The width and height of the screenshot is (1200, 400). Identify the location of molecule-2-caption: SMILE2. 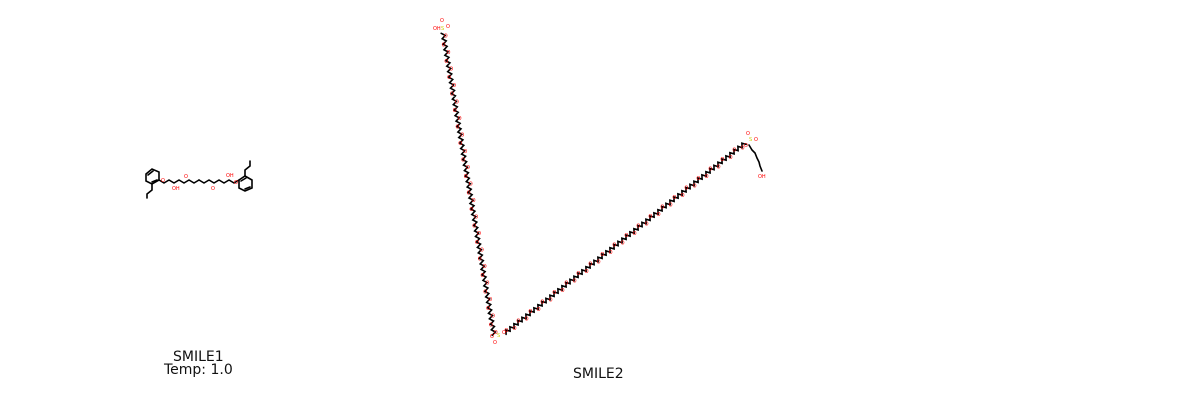
(598, 374).